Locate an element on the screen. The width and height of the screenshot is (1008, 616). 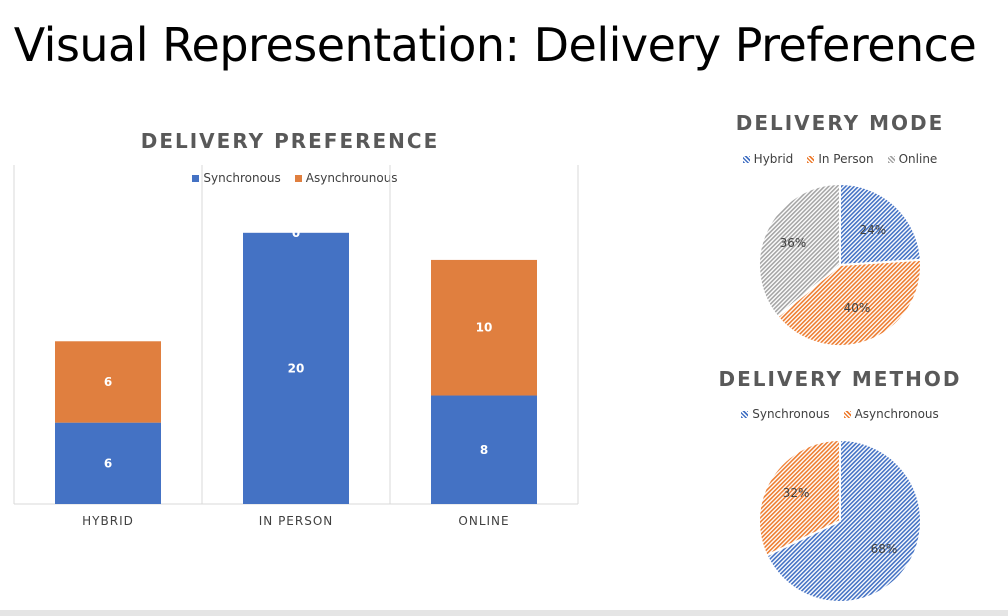
bar-synchronous-hybrid is located at coordinates (108, 463).